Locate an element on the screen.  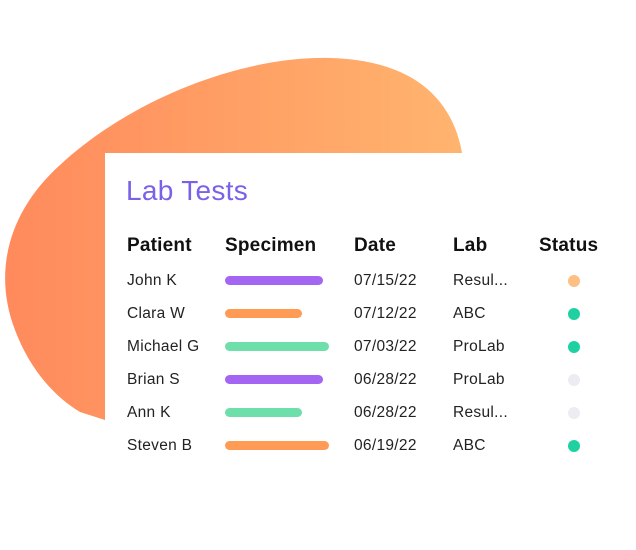
table-row: Clara W 07/12/22 ABC is located at coordinates (370, 319).